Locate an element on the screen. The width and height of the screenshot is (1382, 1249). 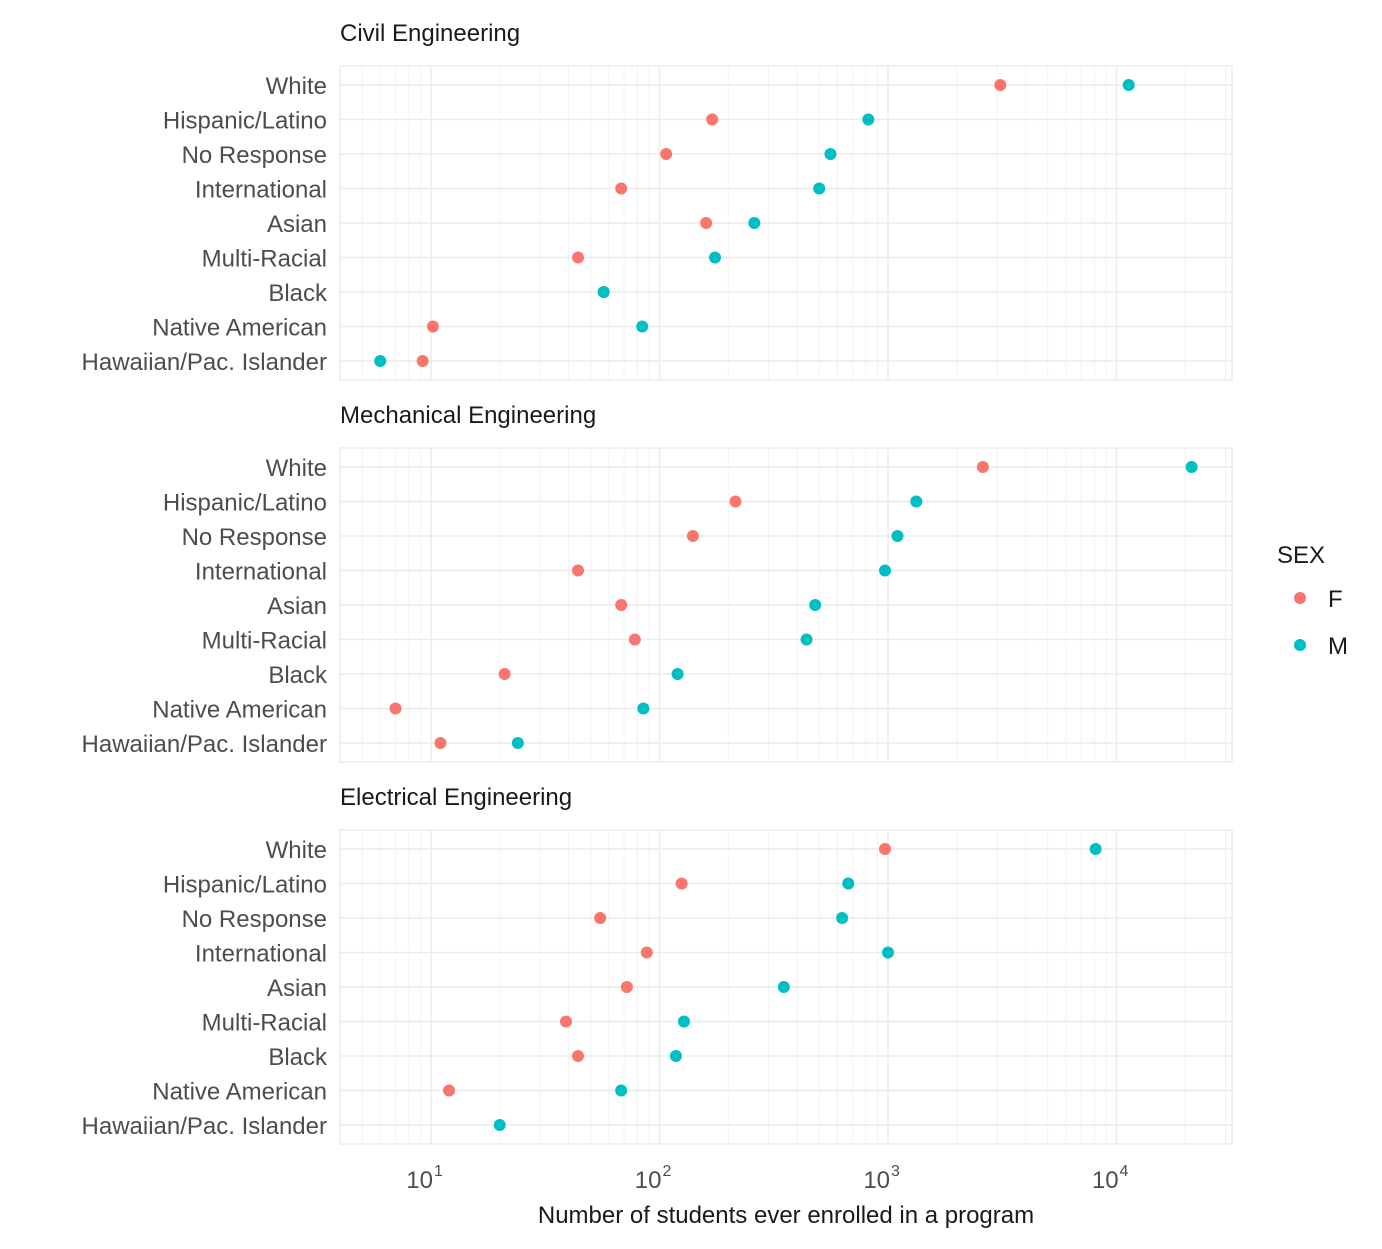
panel-title: Civil Engineering is located at coordinates (430, 33).